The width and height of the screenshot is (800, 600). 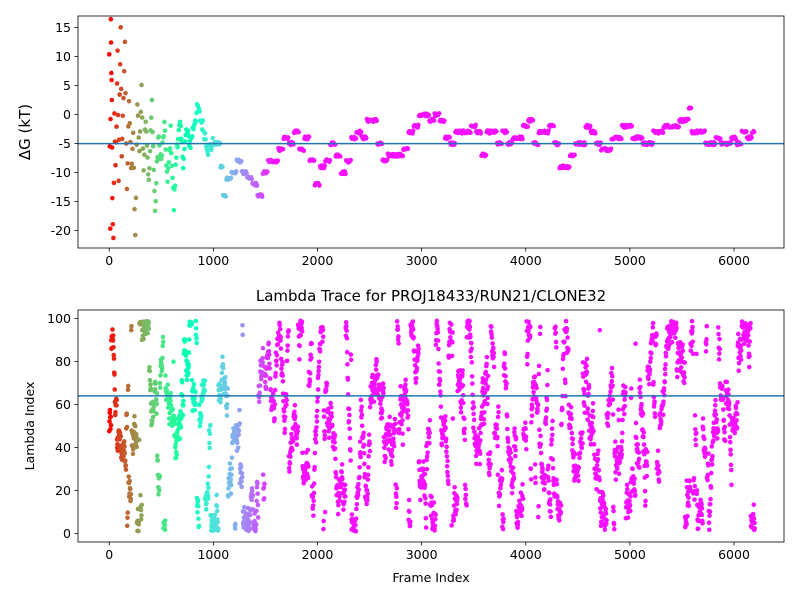 What do you see at coordinates (734, 554) in the screenshot?
I see `x-tick-label: 6000` at bounding box center [734, 554].